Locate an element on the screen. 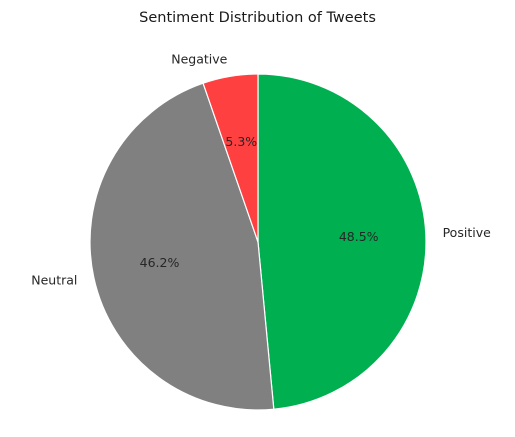 The width and height of the screenshot is (515, 437). slice-label-negative: Negative is located at coordinates (199, 58).